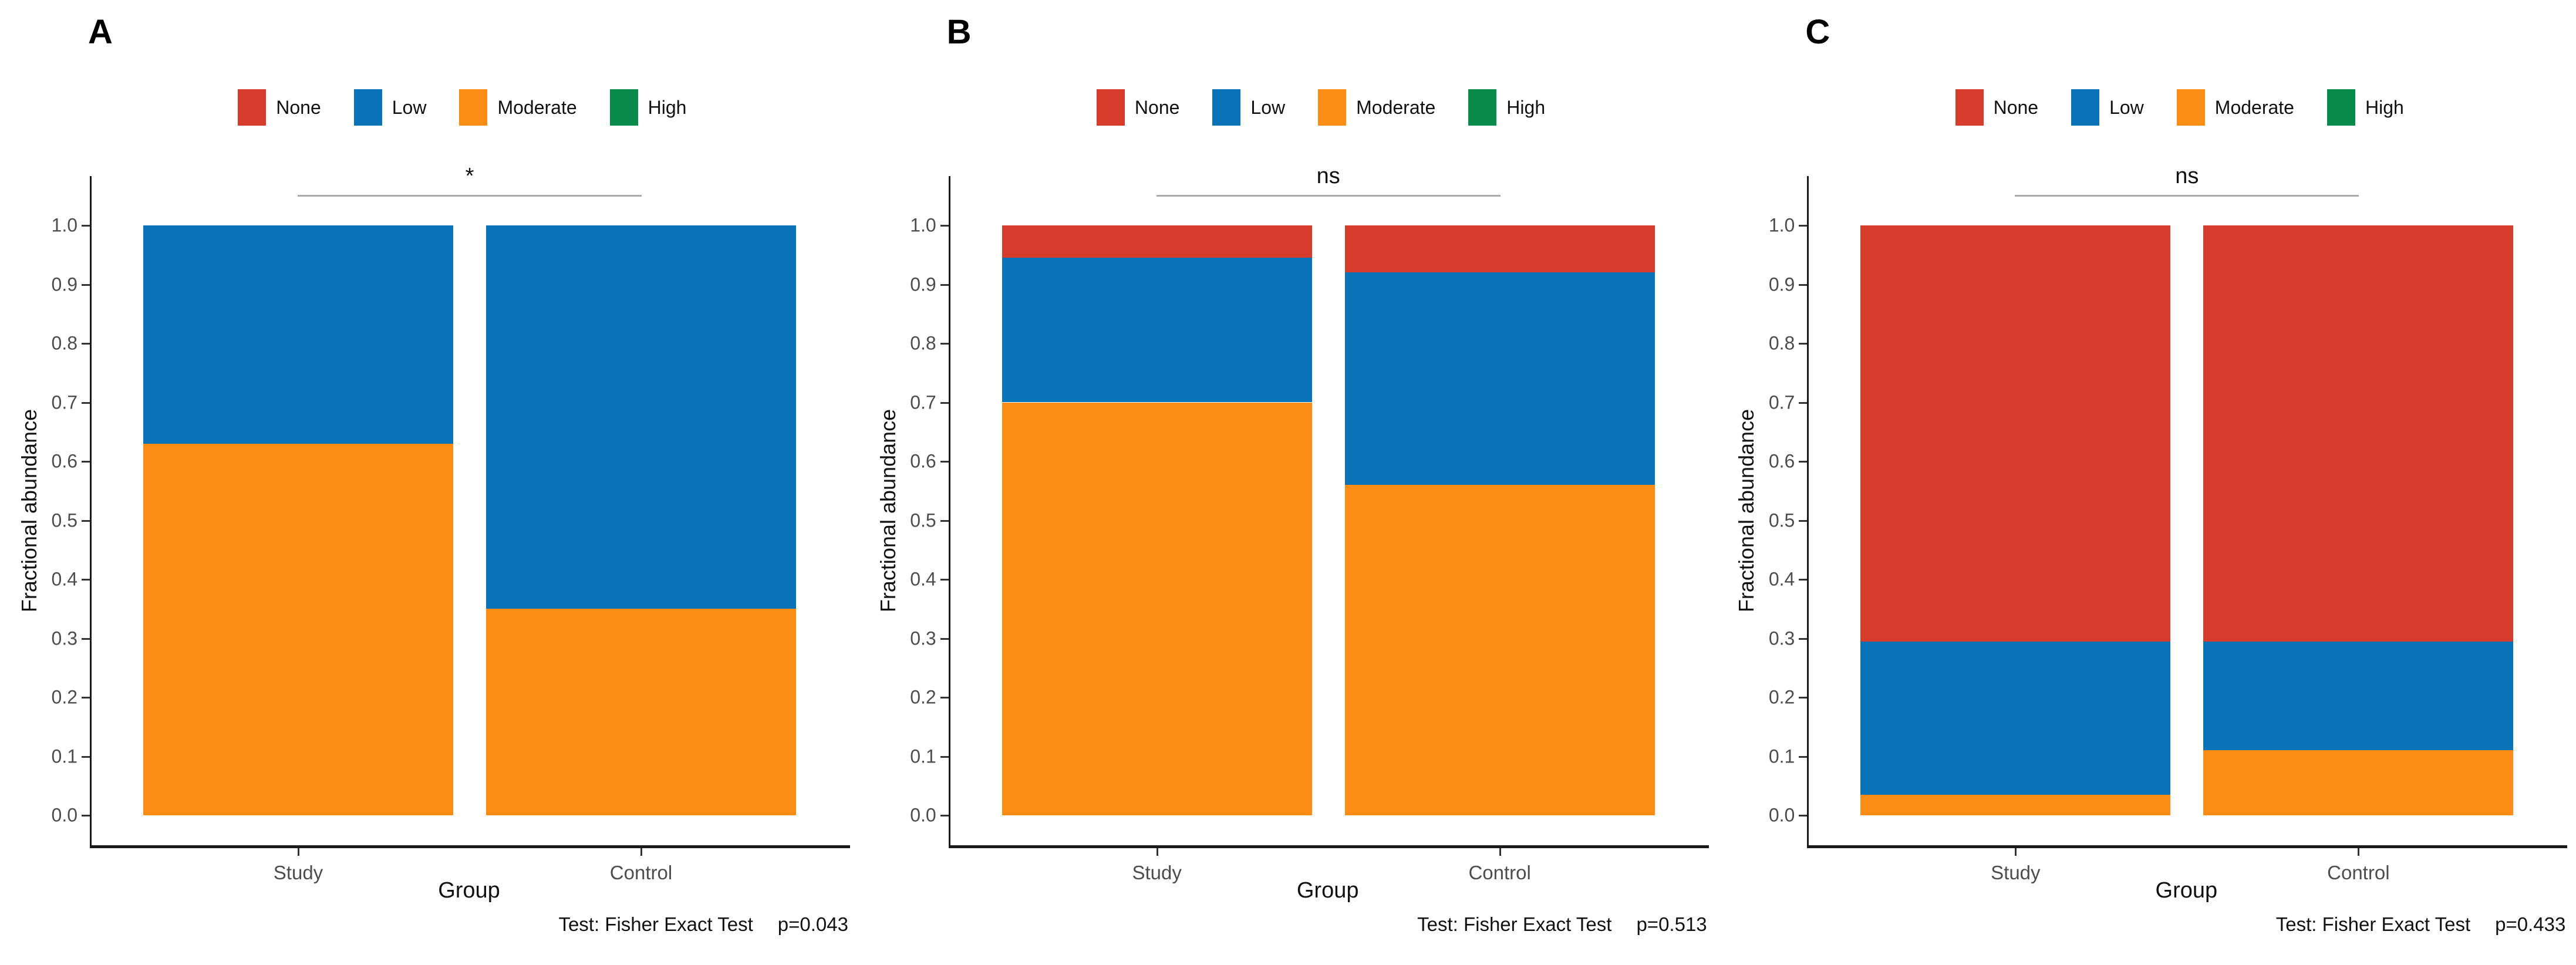  Describe the element at coordinates (1283, 924) in the screenshot. I see `test-caption: Test: Fisher Exact Test p=0.513` at that location.